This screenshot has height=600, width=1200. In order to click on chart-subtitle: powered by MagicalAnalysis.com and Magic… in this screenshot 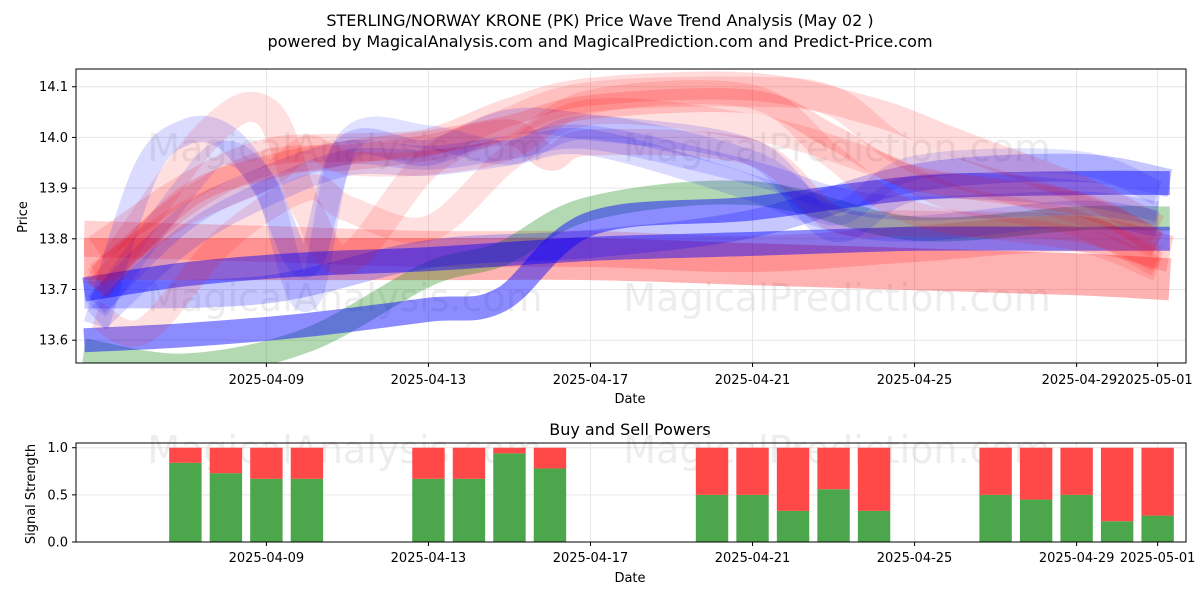, I will do `click(599, 41)`.